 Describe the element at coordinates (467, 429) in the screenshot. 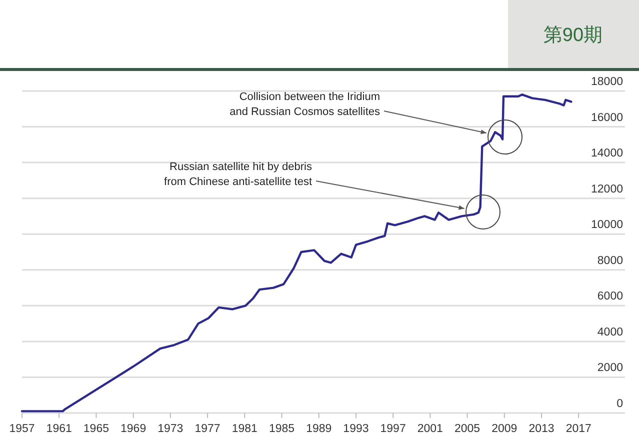

I see `x-tick-label: 2005` at that location.